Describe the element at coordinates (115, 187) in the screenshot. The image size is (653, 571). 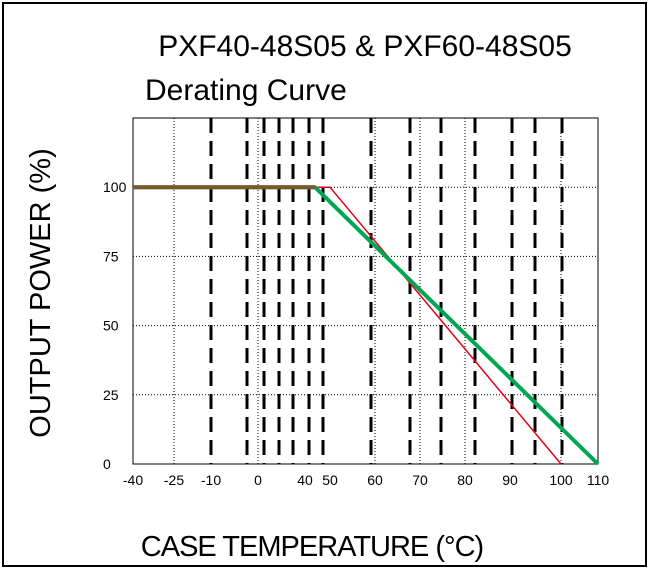
I see `y-tick-label: 100` at that location.